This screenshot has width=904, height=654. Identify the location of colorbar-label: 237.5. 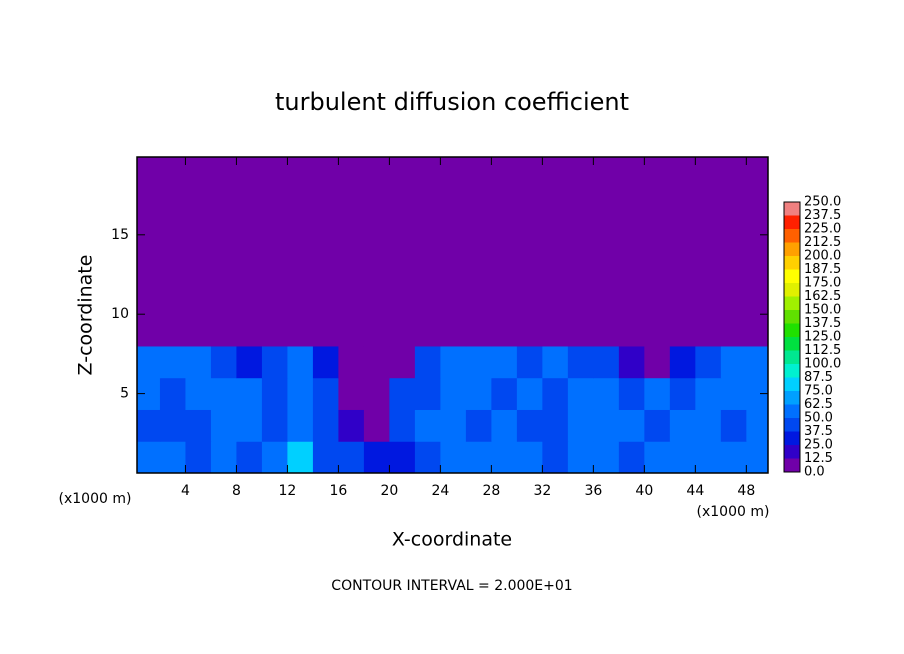
(822, 215).